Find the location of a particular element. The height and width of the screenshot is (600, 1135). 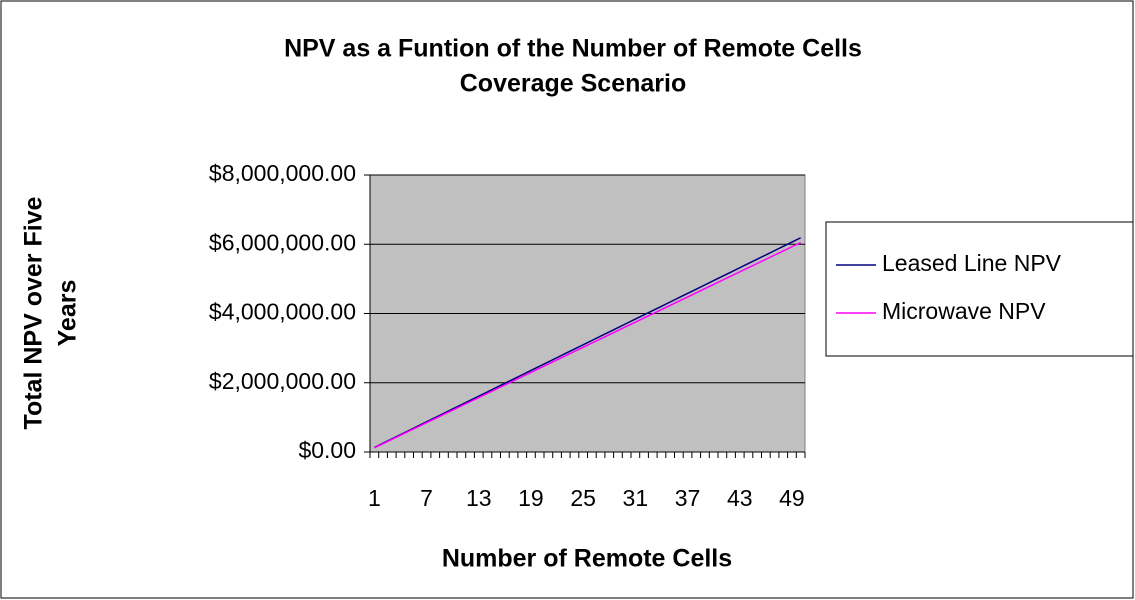

y-tick-label: $8,000,000.00 is located at coordinates (282, 173).